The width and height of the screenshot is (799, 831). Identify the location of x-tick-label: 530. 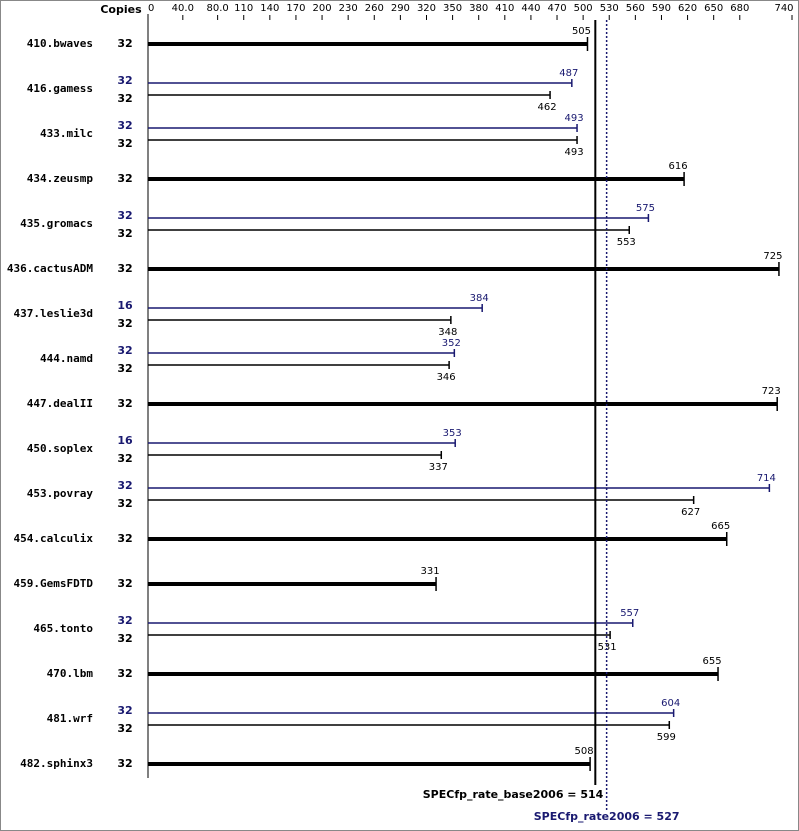
(609, 8).